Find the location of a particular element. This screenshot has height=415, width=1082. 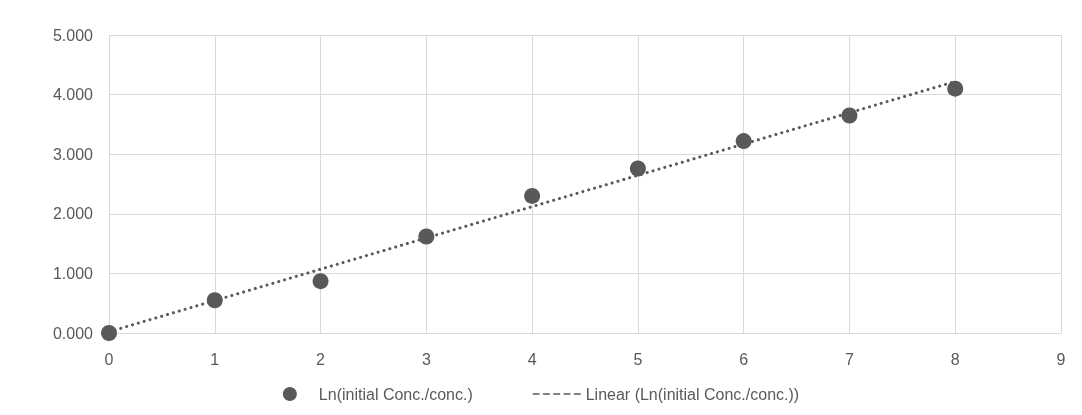

x-tick-label: 0 is located at coordinates (109, 359).